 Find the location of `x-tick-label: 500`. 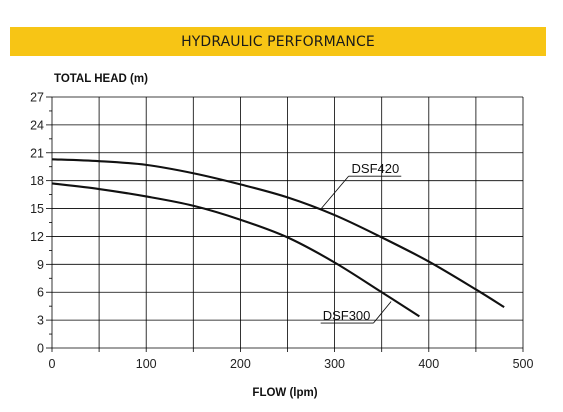

x-tick-label: 500 is located at coordinates (523, 364).